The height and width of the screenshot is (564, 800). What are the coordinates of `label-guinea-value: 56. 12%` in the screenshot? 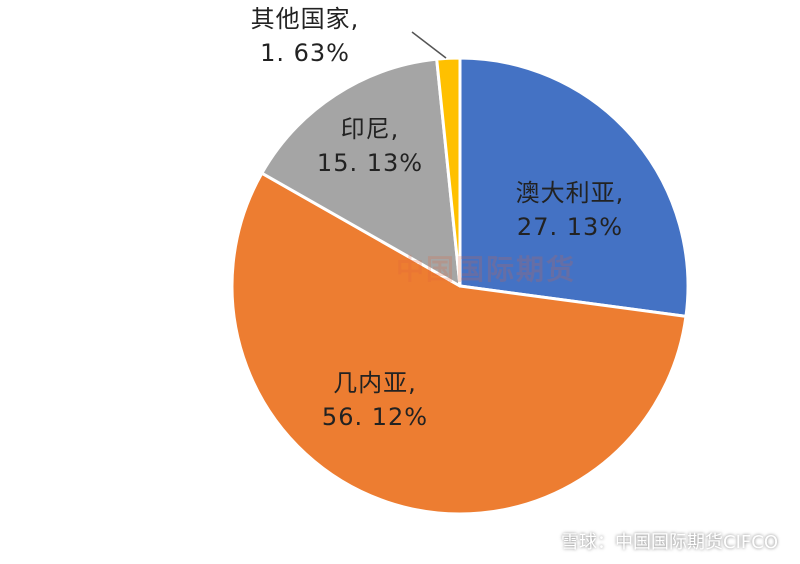 It's located at (375, 417).